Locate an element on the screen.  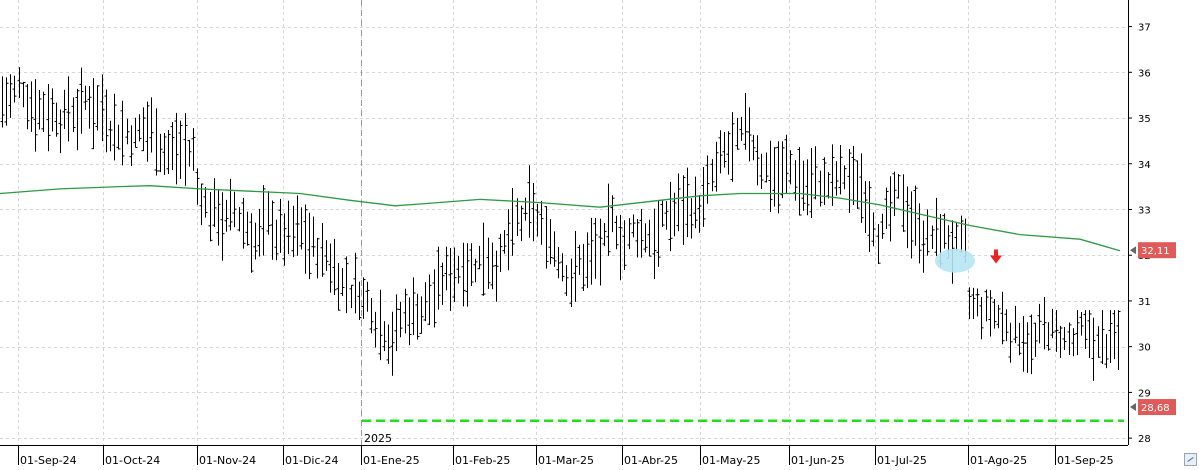
moving-average-line is located at coordinates (560, 218).